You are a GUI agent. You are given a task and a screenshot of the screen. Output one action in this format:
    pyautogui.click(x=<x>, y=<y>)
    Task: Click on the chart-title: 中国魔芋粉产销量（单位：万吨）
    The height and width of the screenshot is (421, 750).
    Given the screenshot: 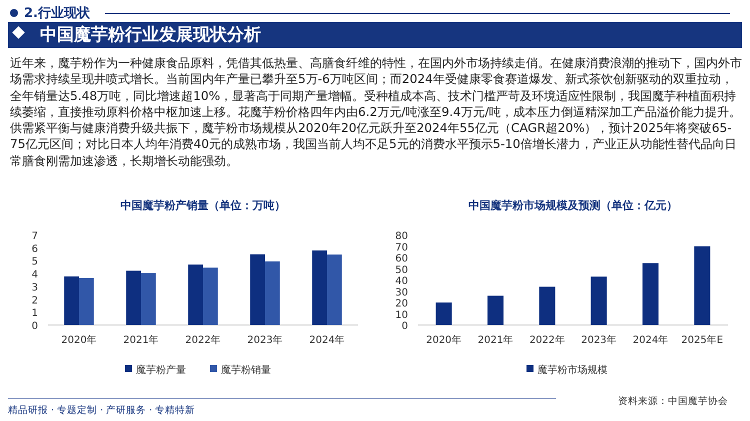 What is the action you would take?
    pyautogui.click(x=203, y=205)
    